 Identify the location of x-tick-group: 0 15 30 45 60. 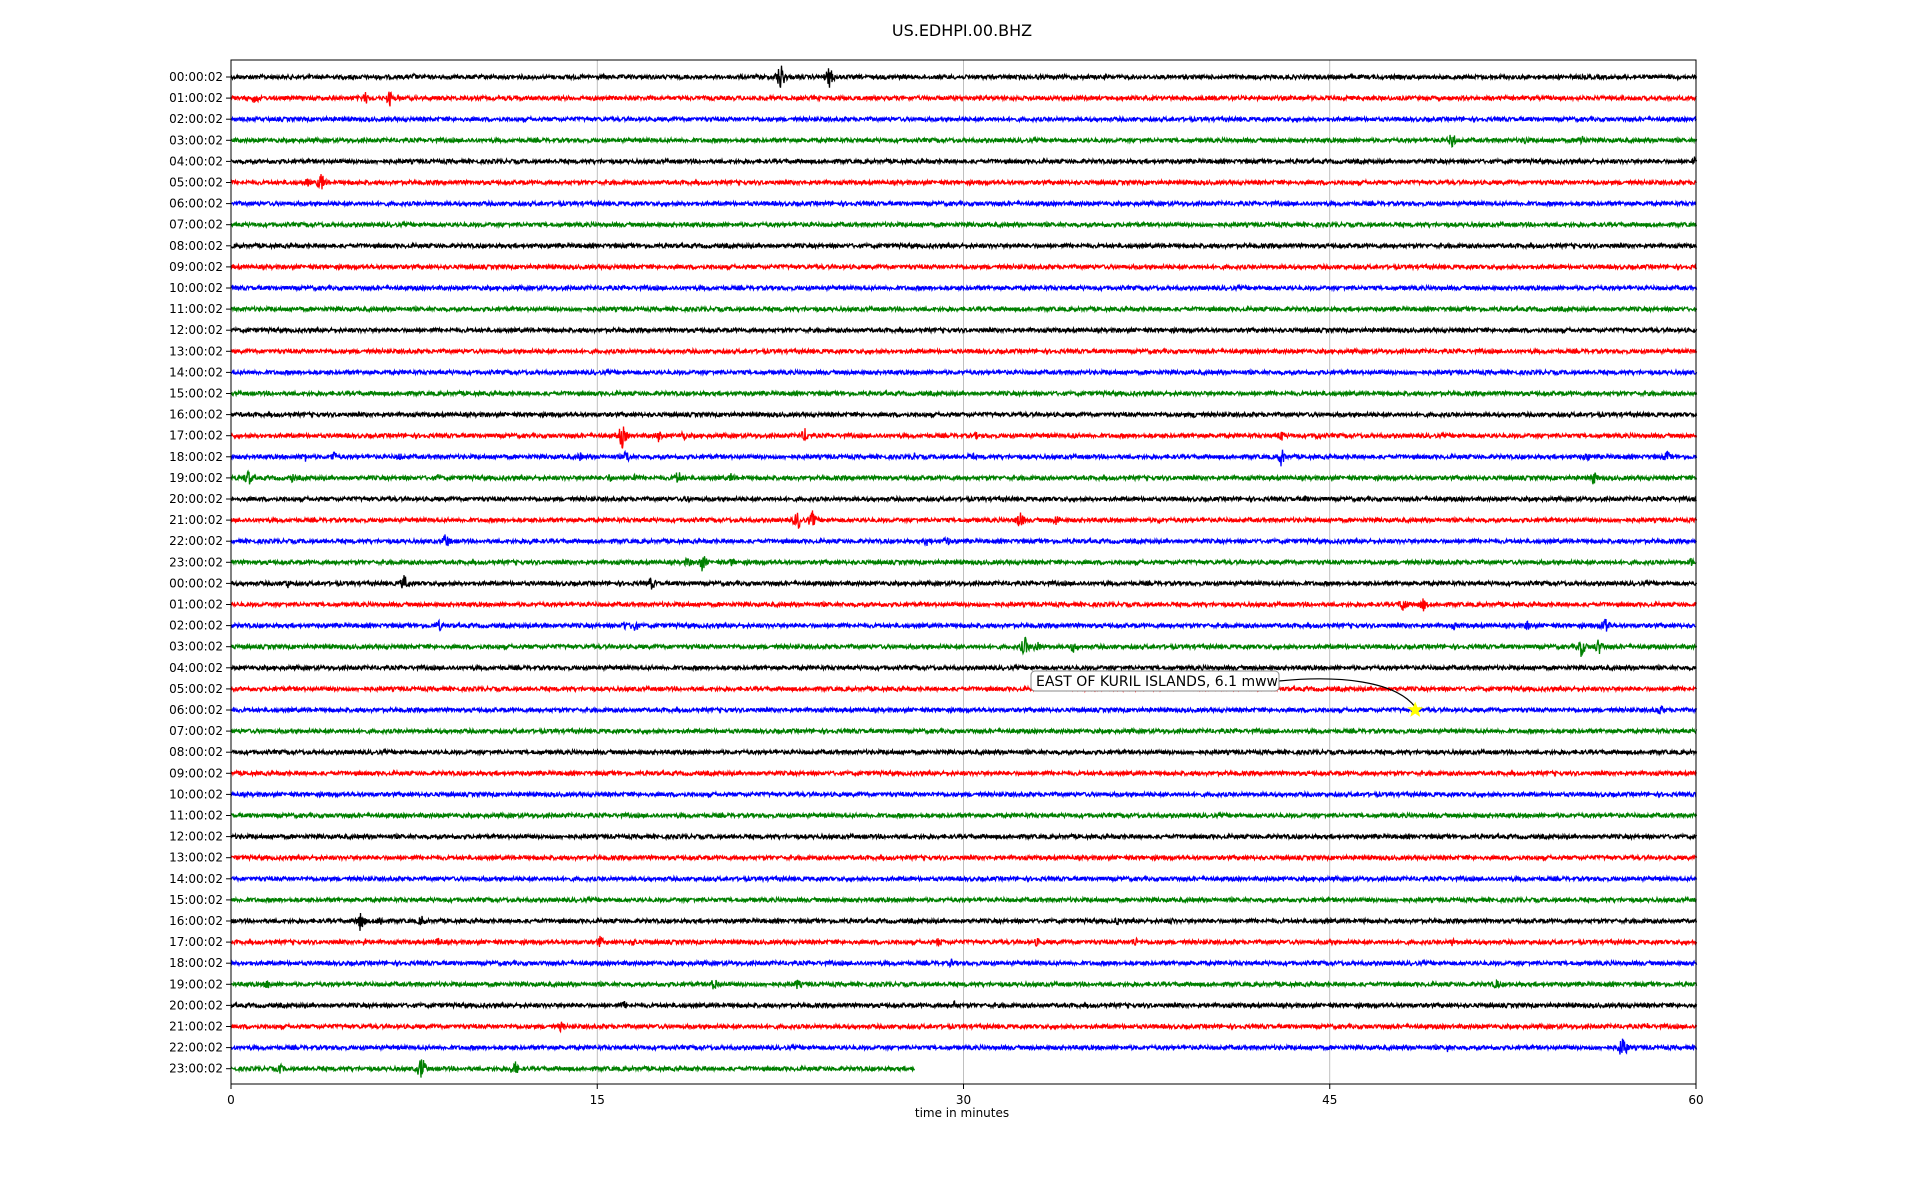
(965, 1095).